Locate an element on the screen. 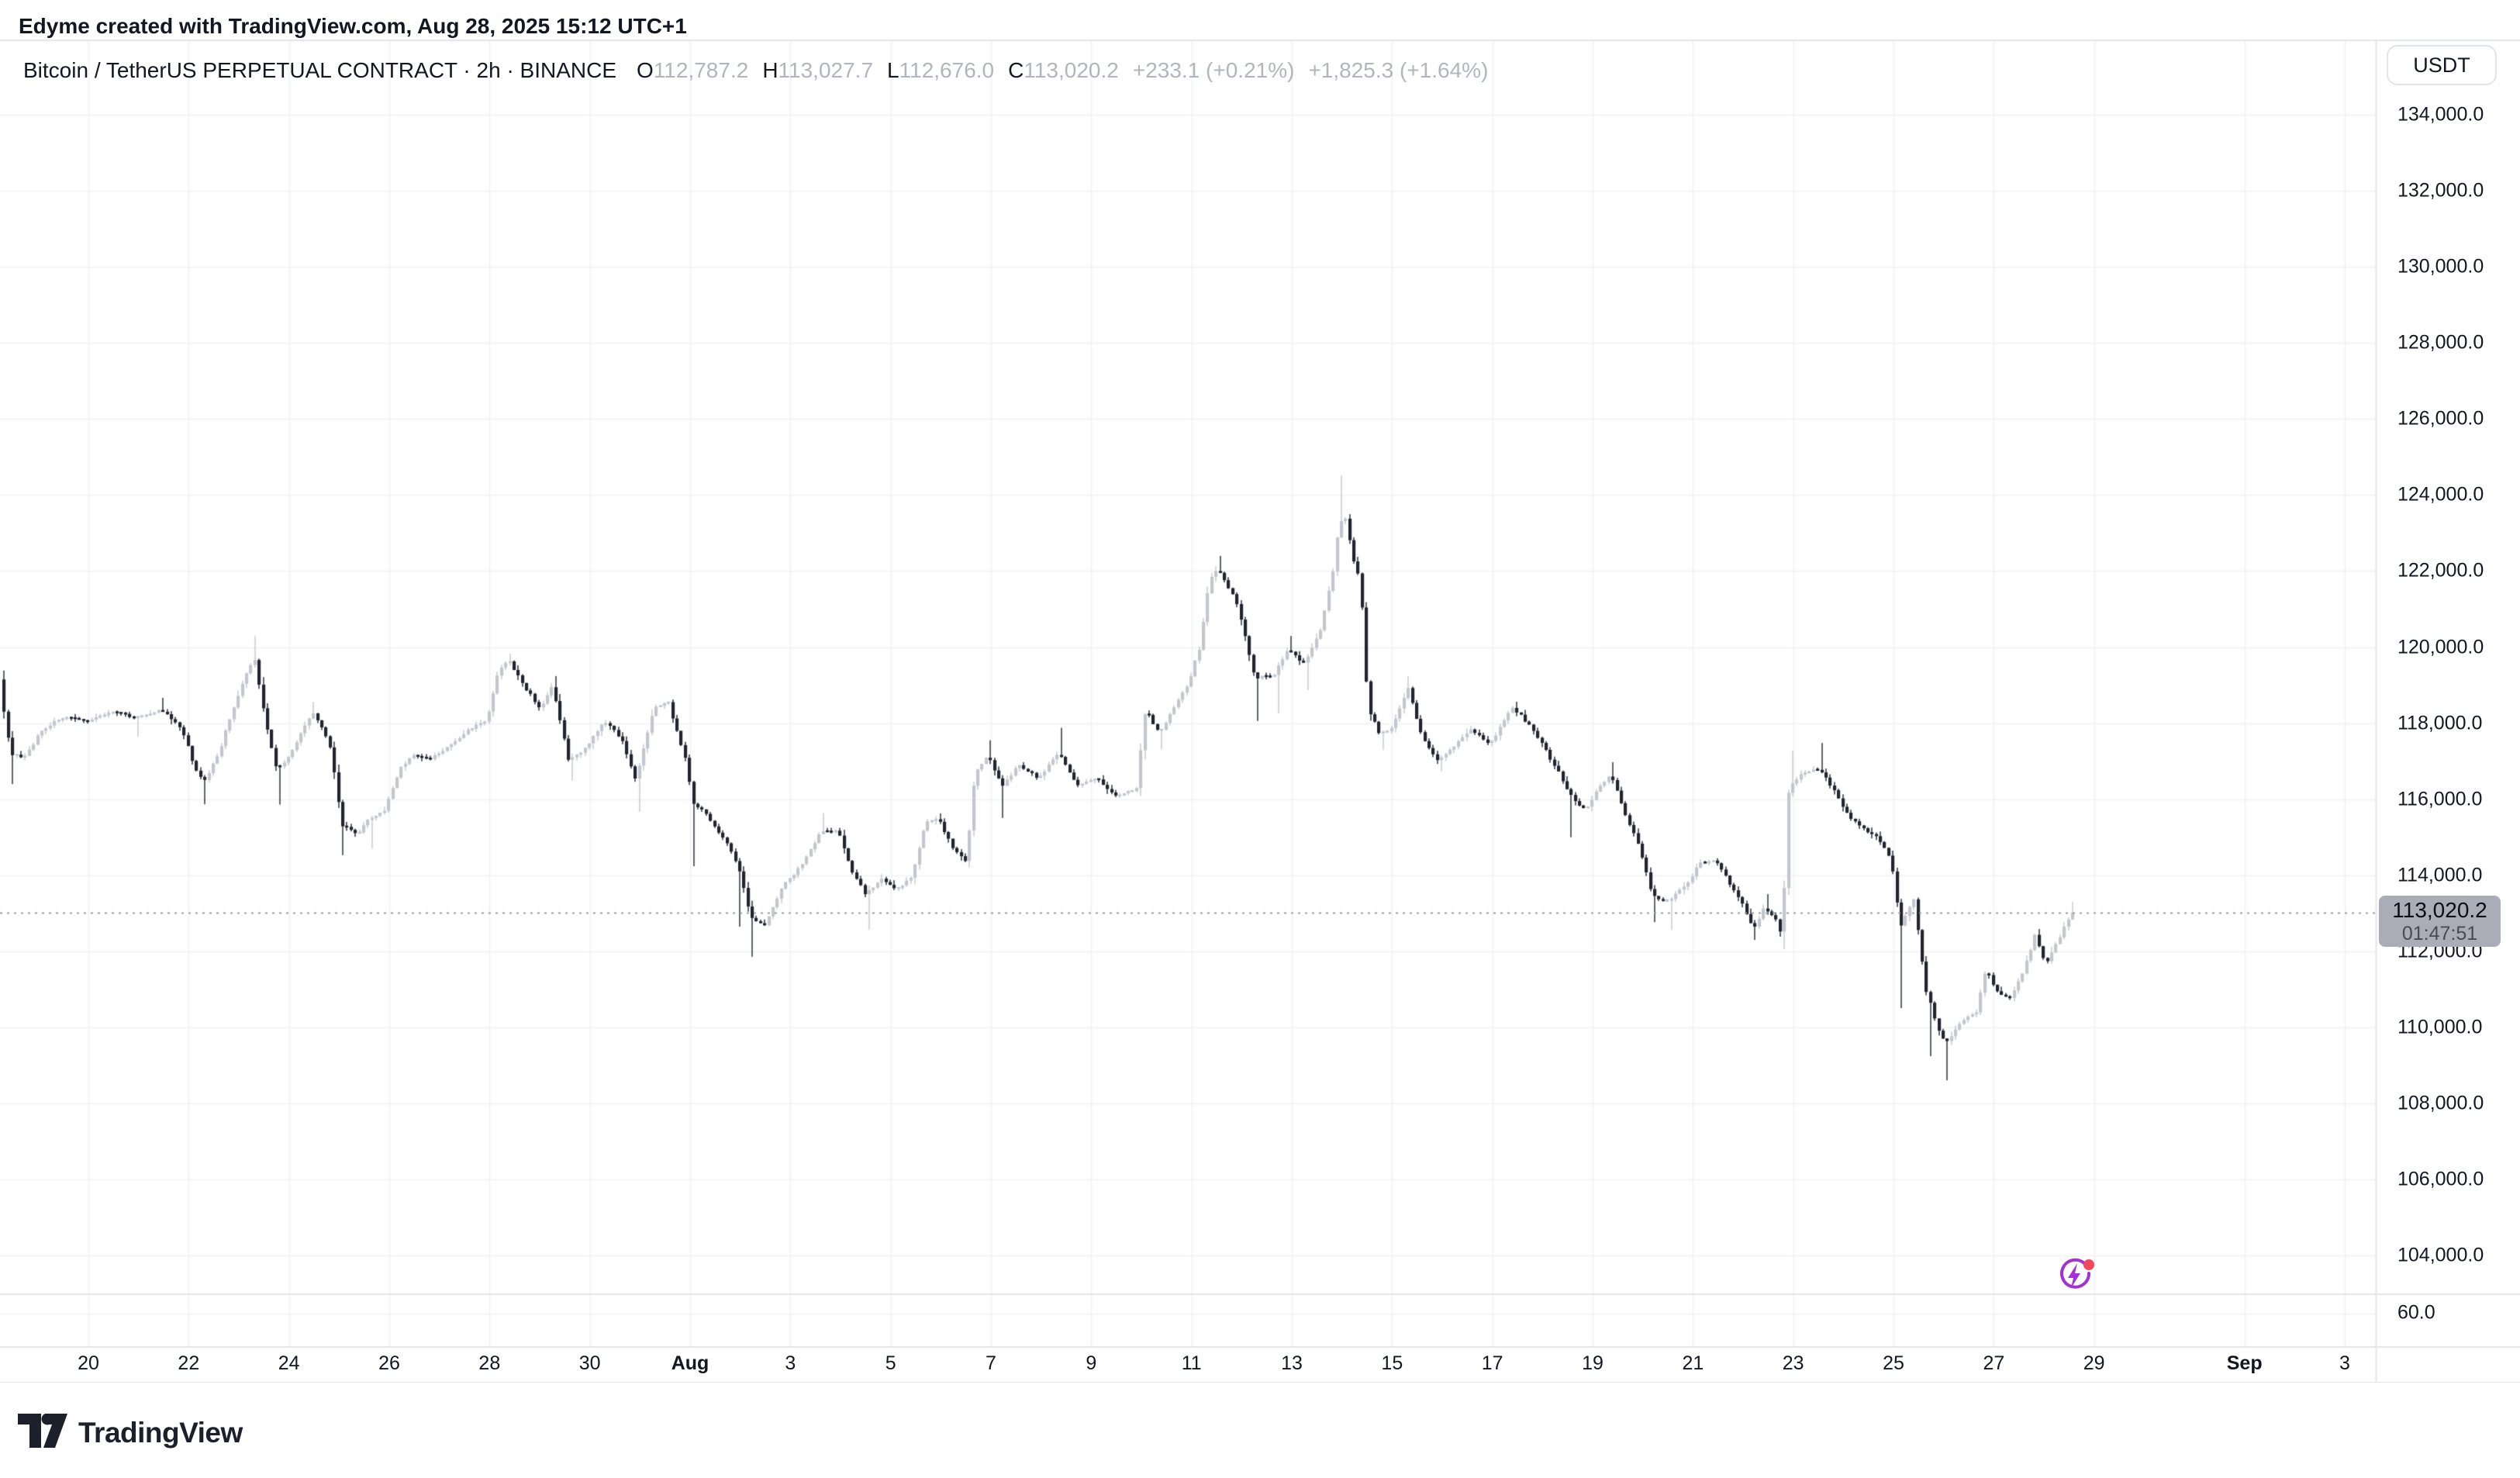 This screenshot has height=1478, width=2520. price-tick-label: 118,000.0 is located at coordinates (2440, 723).